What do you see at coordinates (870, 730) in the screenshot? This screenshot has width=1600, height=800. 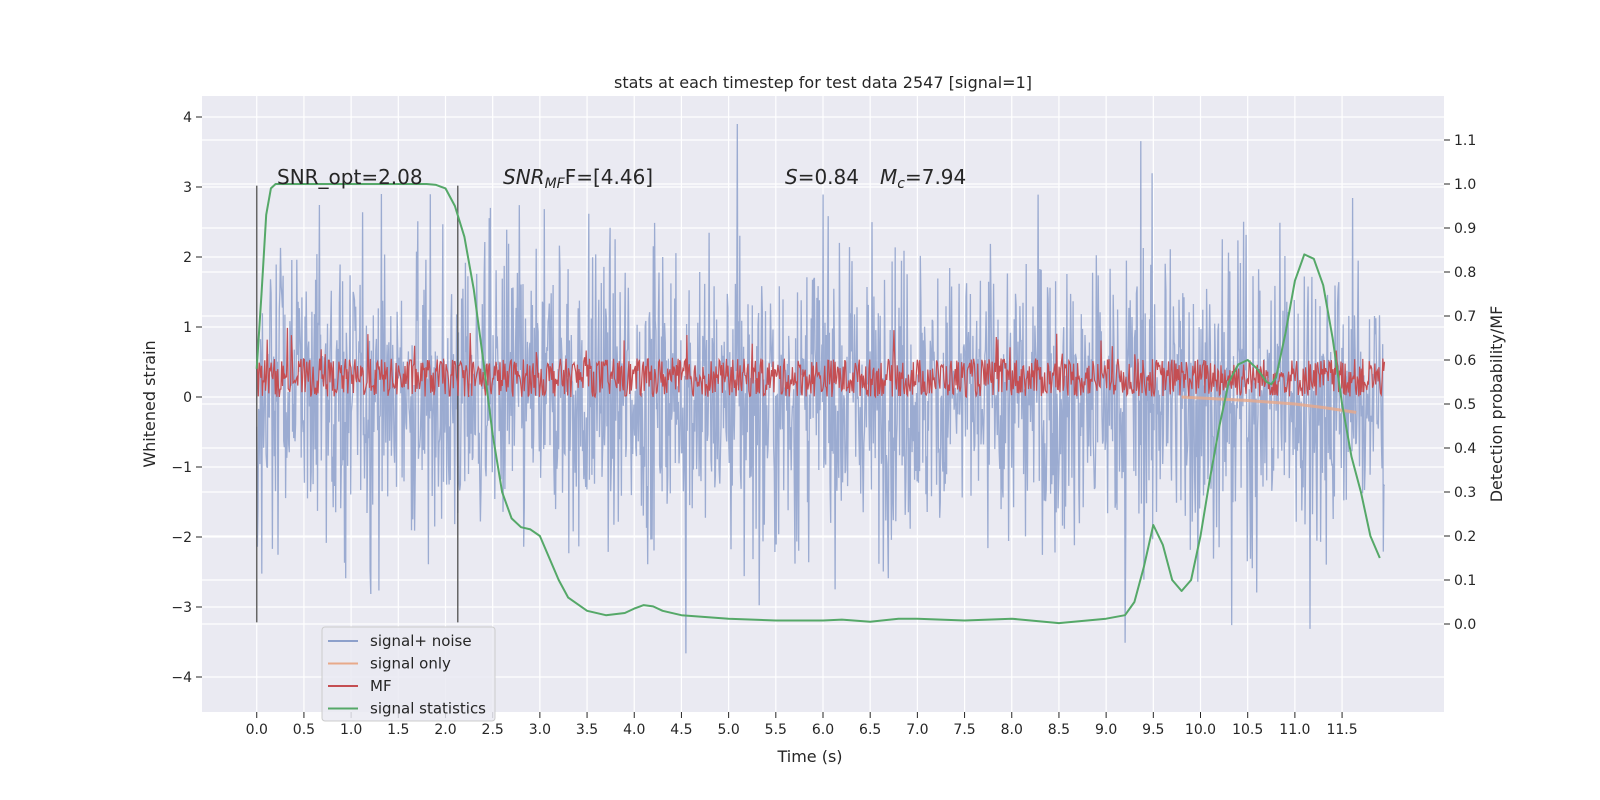 I see `x-tick-label: 6.5` at bounding box center [870, 730].